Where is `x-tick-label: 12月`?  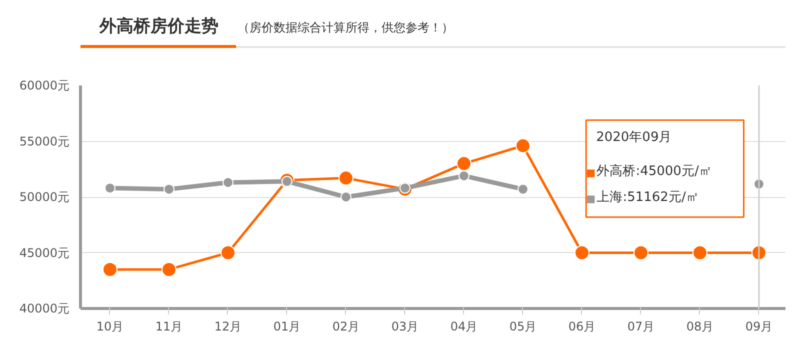 x-tick-label: 12月 is located at coordinates (228, 327).